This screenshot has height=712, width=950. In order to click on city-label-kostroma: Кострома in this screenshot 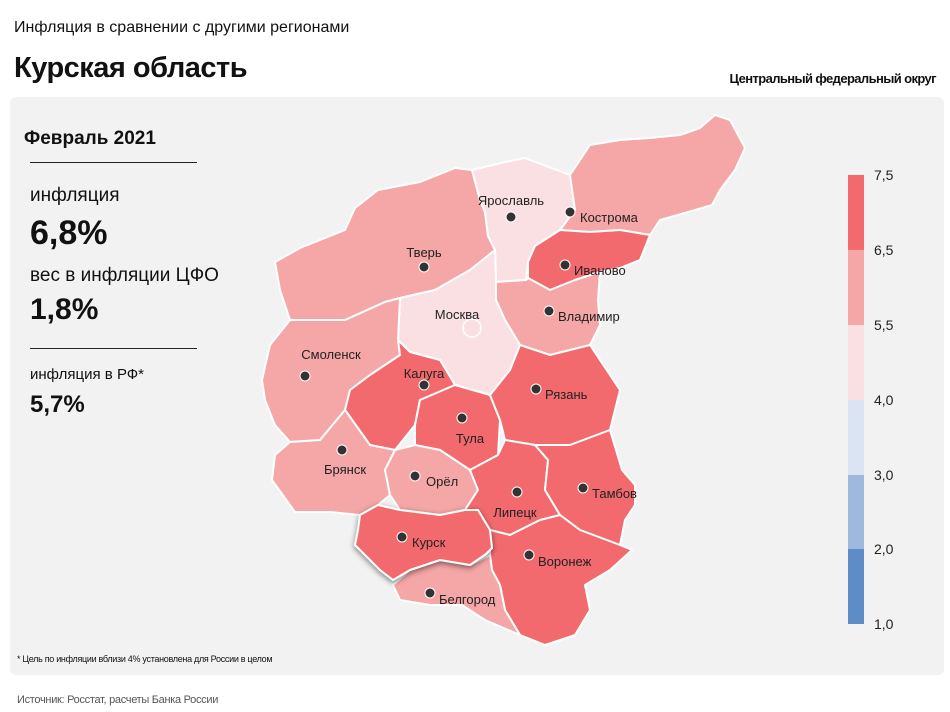, I will do `click(609, 217)`.